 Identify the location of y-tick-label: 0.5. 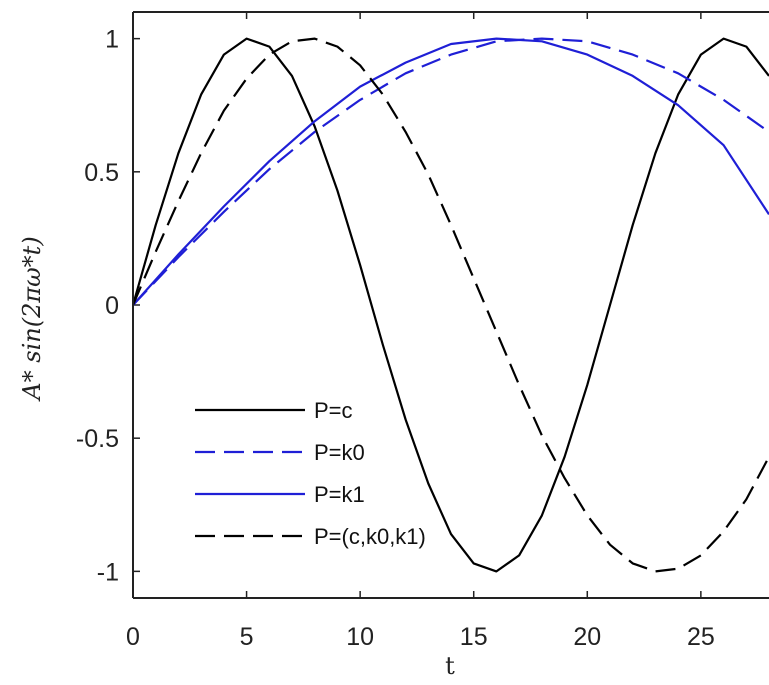
(101, 173).